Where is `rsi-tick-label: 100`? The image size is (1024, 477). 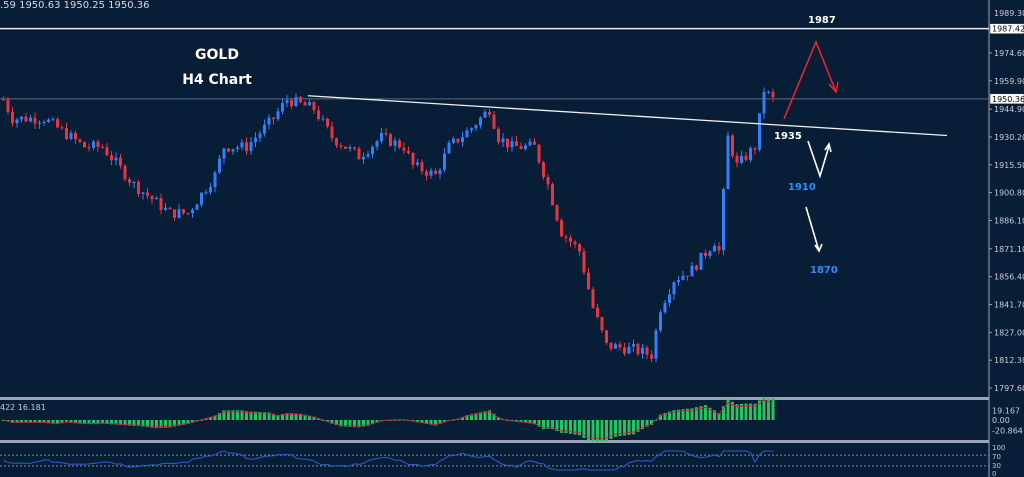 rsi-tick-label: 100 is located at coordinates (998, 448).